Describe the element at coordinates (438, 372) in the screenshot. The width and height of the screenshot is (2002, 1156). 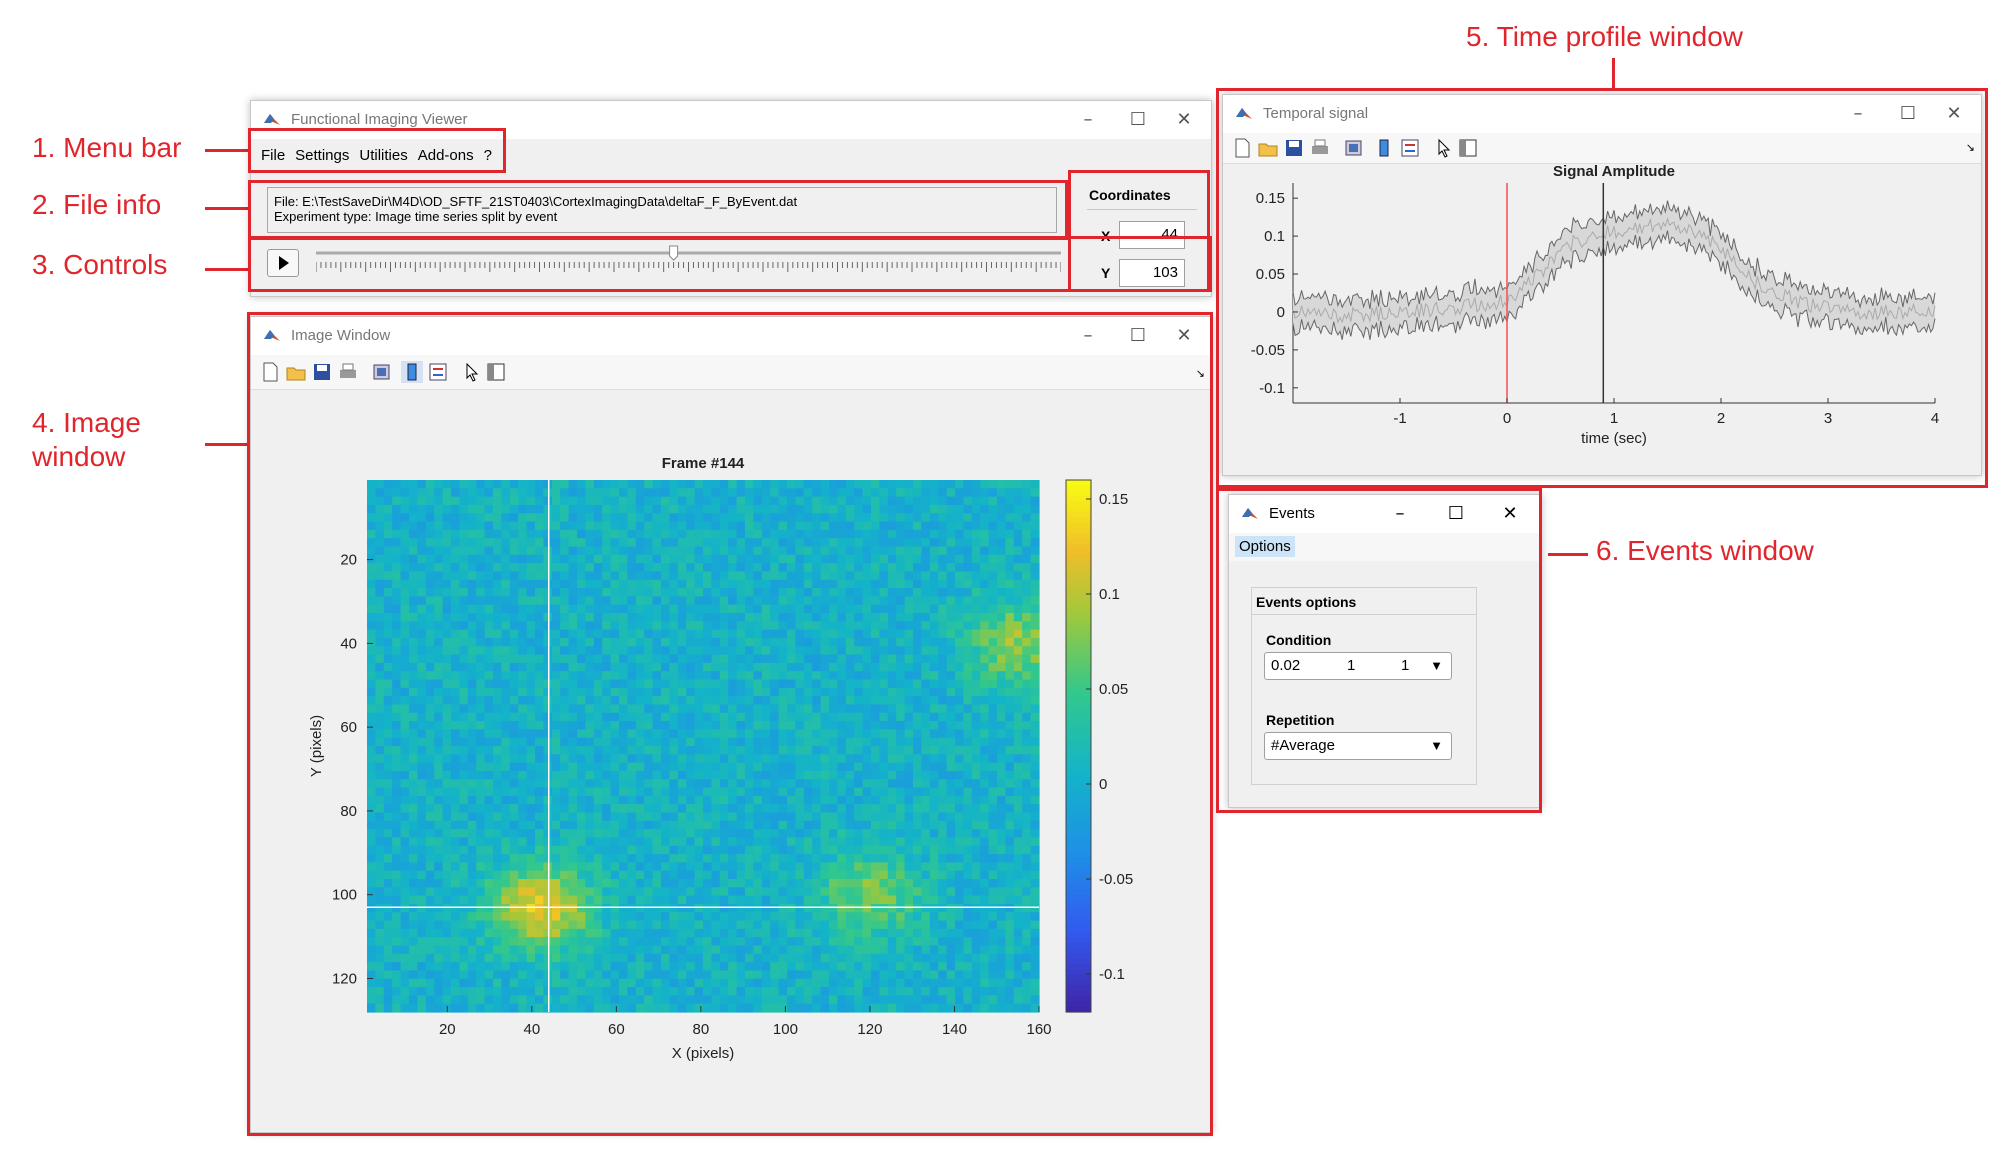
I see `legend-icon` at that location.